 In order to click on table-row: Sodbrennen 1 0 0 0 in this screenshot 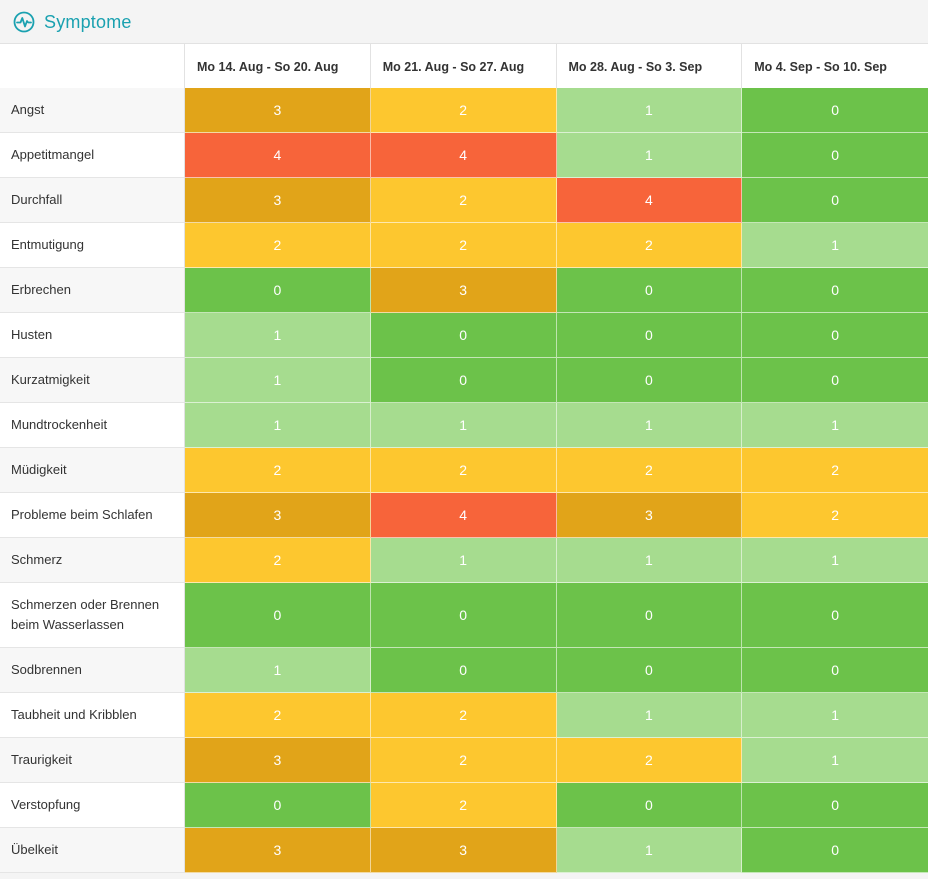, I will do `click(464, 670)`.